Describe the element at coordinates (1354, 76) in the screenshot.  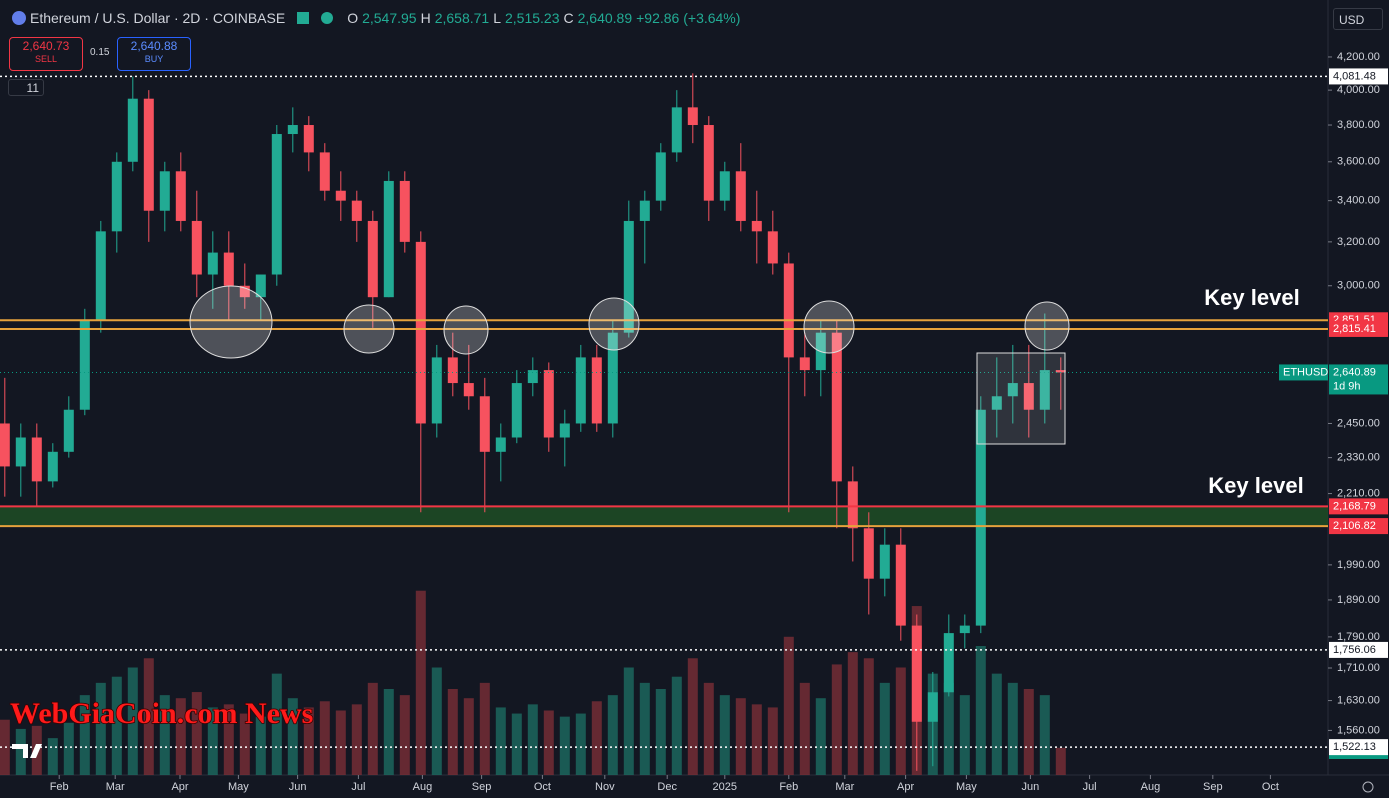
I see `level-label: 4,081.48` at that location.